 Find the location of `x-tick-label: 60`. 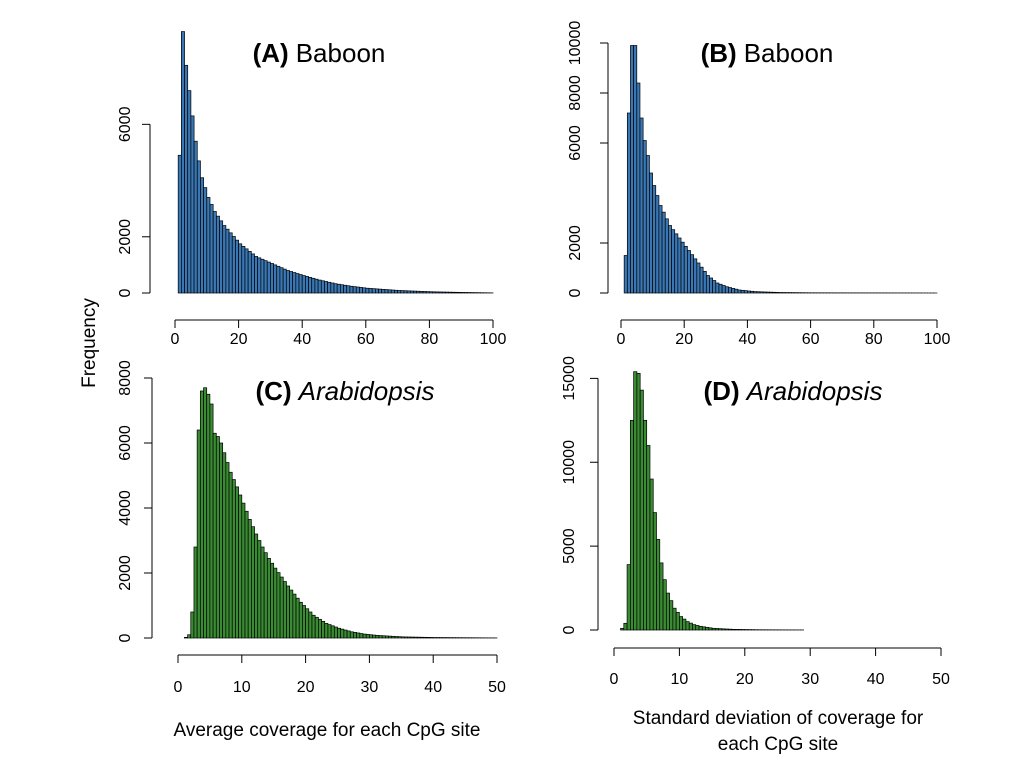

x-tick-label: 60 is located at coordinates (811, 339).